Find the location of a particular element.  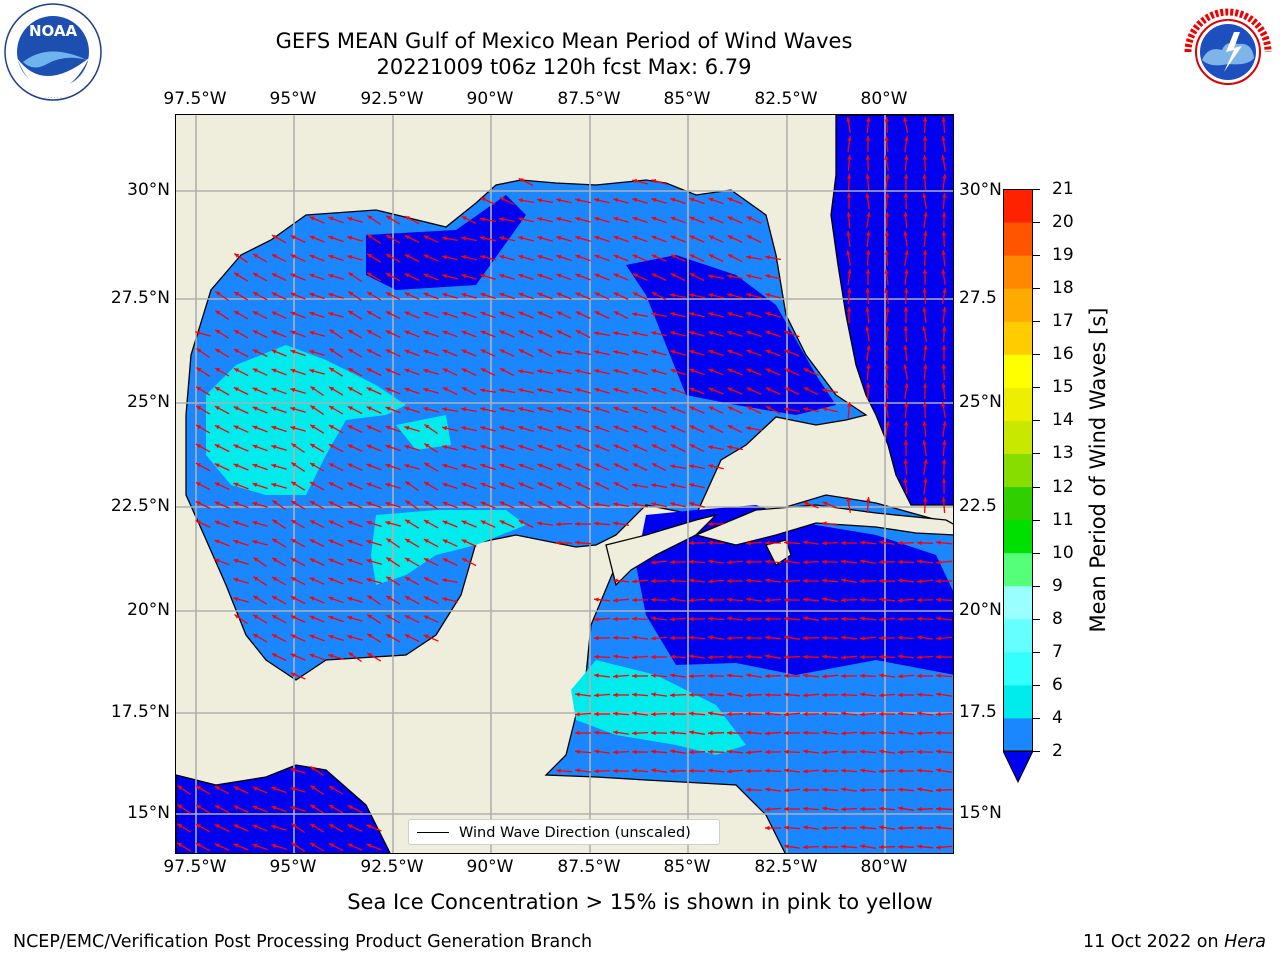

colorbar-tick-label: 19 is located at coordinates (1063, 255).